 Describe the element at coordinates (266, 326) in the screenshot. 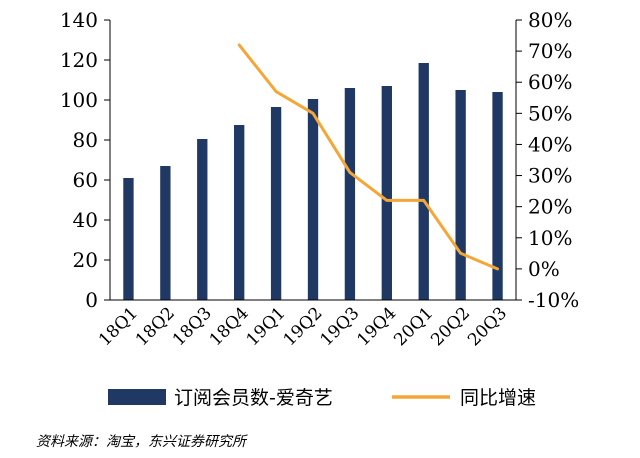

I see `x-tick-label: 19Q1` at that location.